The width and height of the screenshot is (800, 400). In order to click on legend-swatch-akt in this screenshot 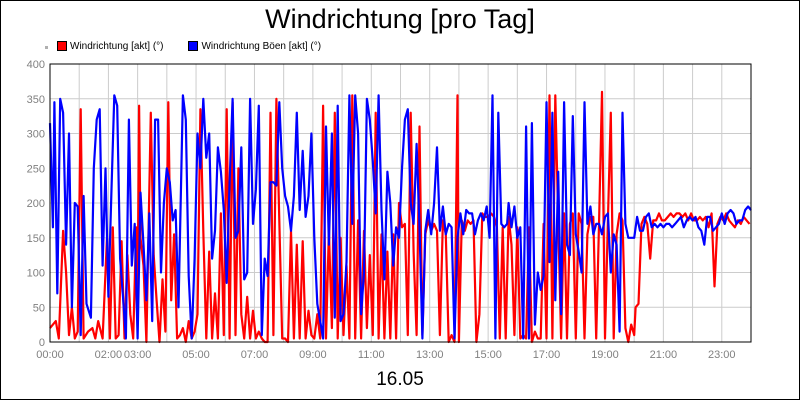, I will do `click(62, 46)`.